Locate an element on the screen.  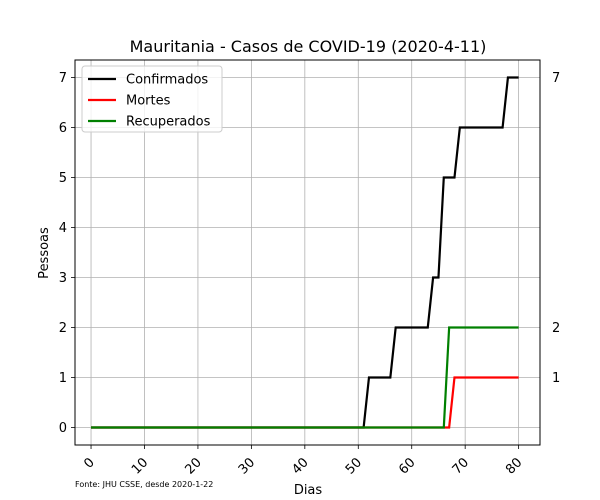
y-tick-label: 6 is located at coordinates (63, 128).